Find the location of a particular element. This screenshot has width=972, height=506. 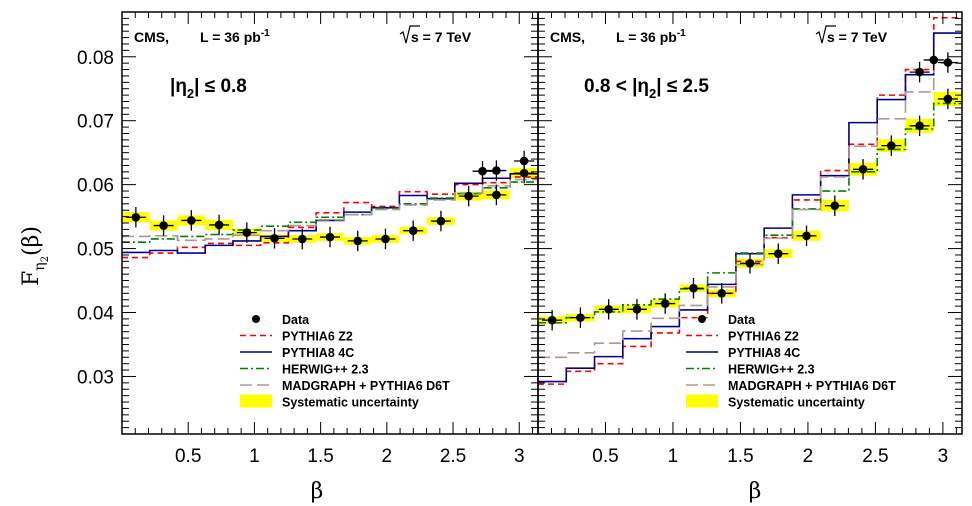

y-axis-title: Fη2(β) is located at coordinates (35, 256).